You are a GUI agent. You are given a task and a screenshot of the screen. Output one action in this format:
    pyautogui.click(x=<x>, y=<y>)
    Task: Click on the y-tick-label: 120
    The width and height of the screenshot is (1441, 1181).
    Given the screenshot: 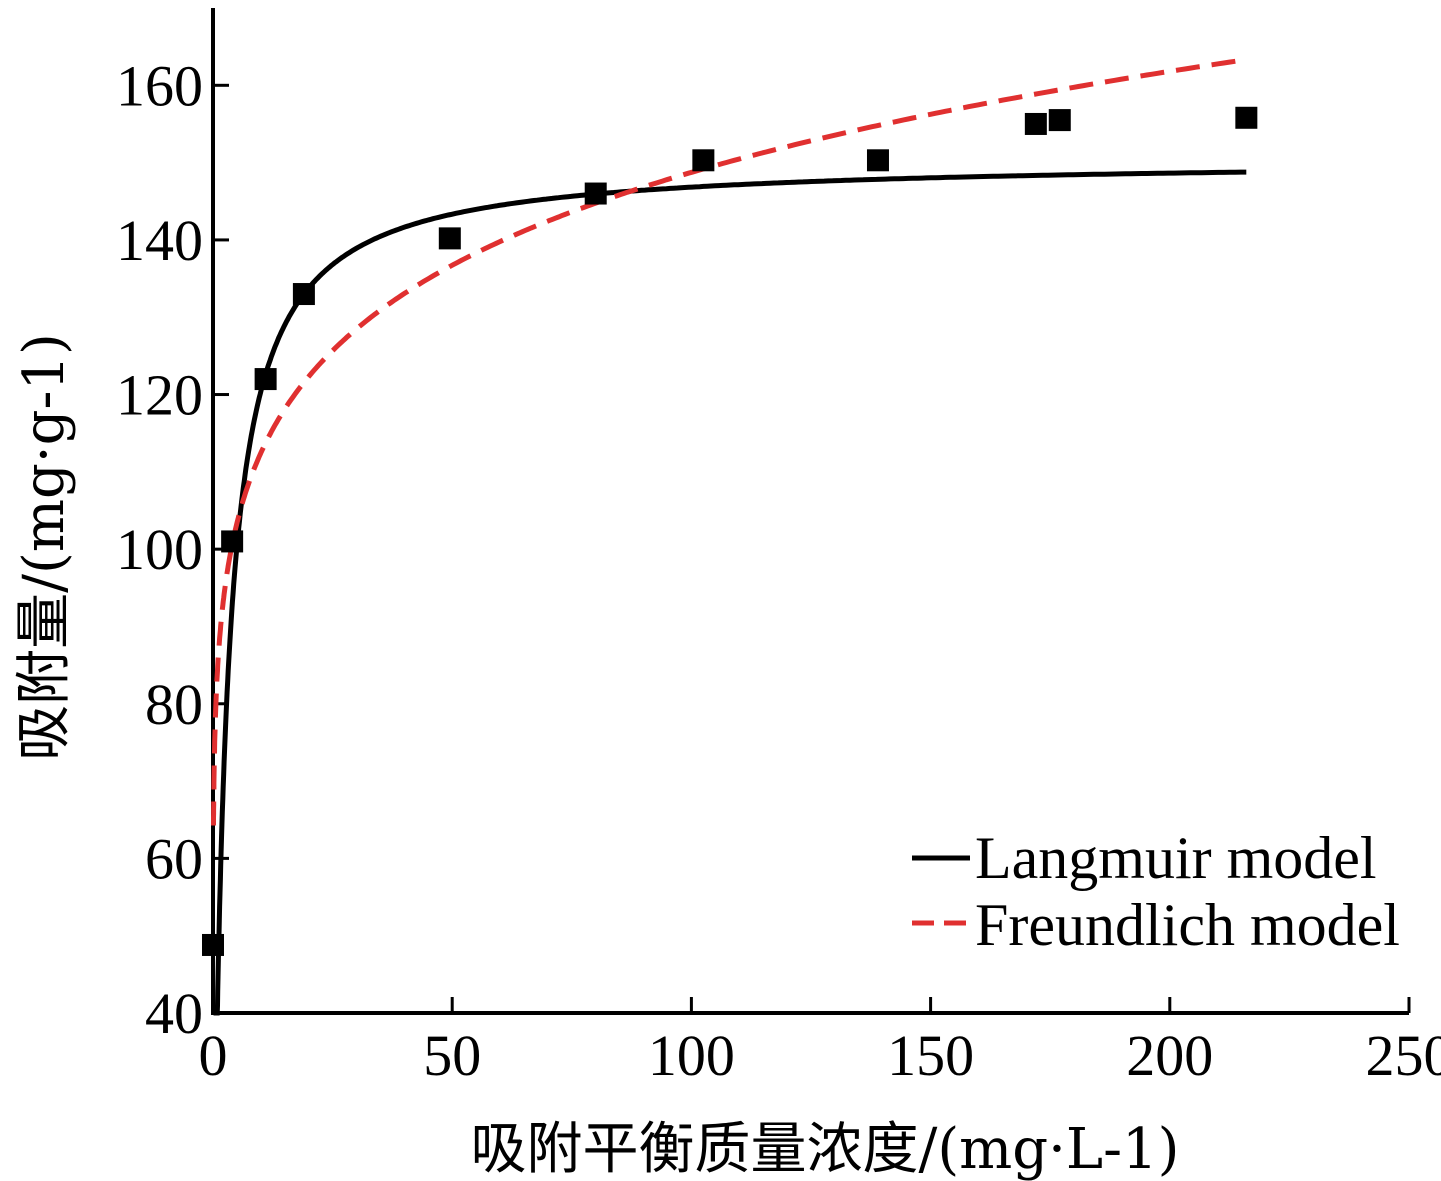 What is the action you would take?
    pyautogui.click(x=159, y=395)
    